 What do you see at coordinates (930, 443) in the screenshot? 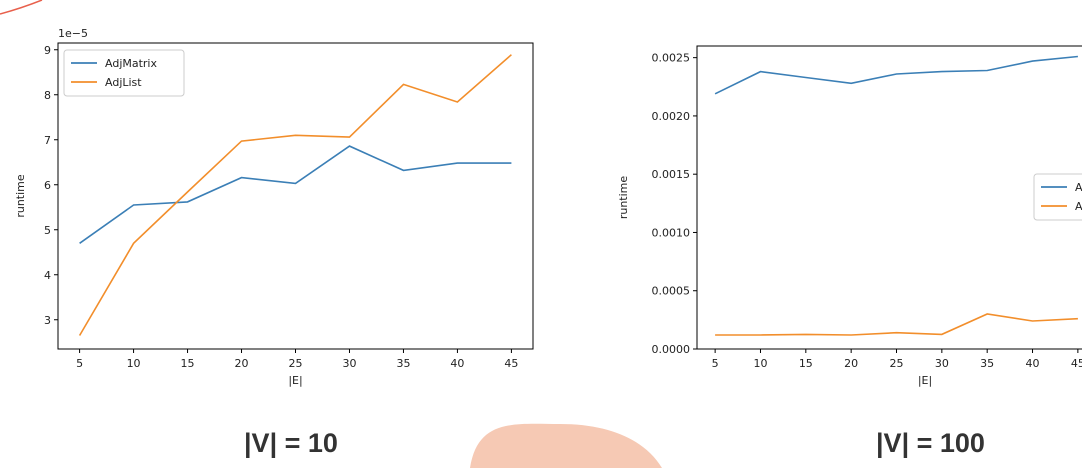
I see `caption-v100: |V| = 100` at bounding box center [930, 443].